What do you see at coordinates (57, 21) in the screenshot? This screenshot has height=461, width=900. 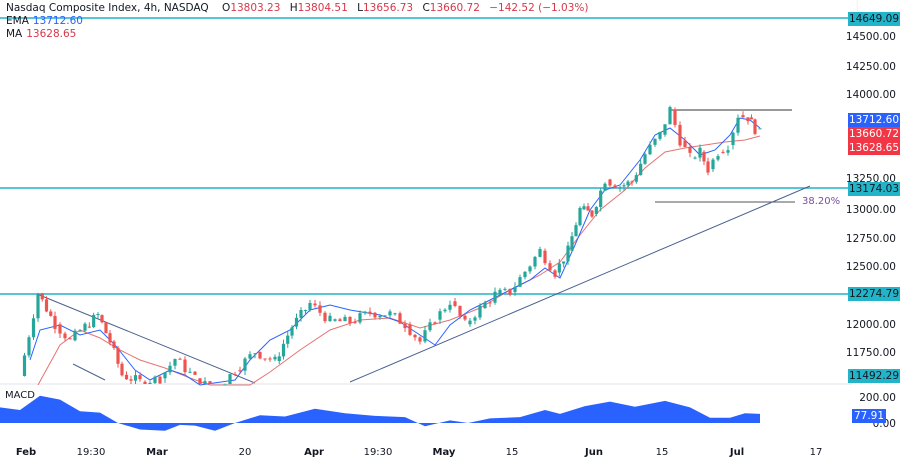 I see `ema-value: 13712.60` at bounding box center [57, 21].